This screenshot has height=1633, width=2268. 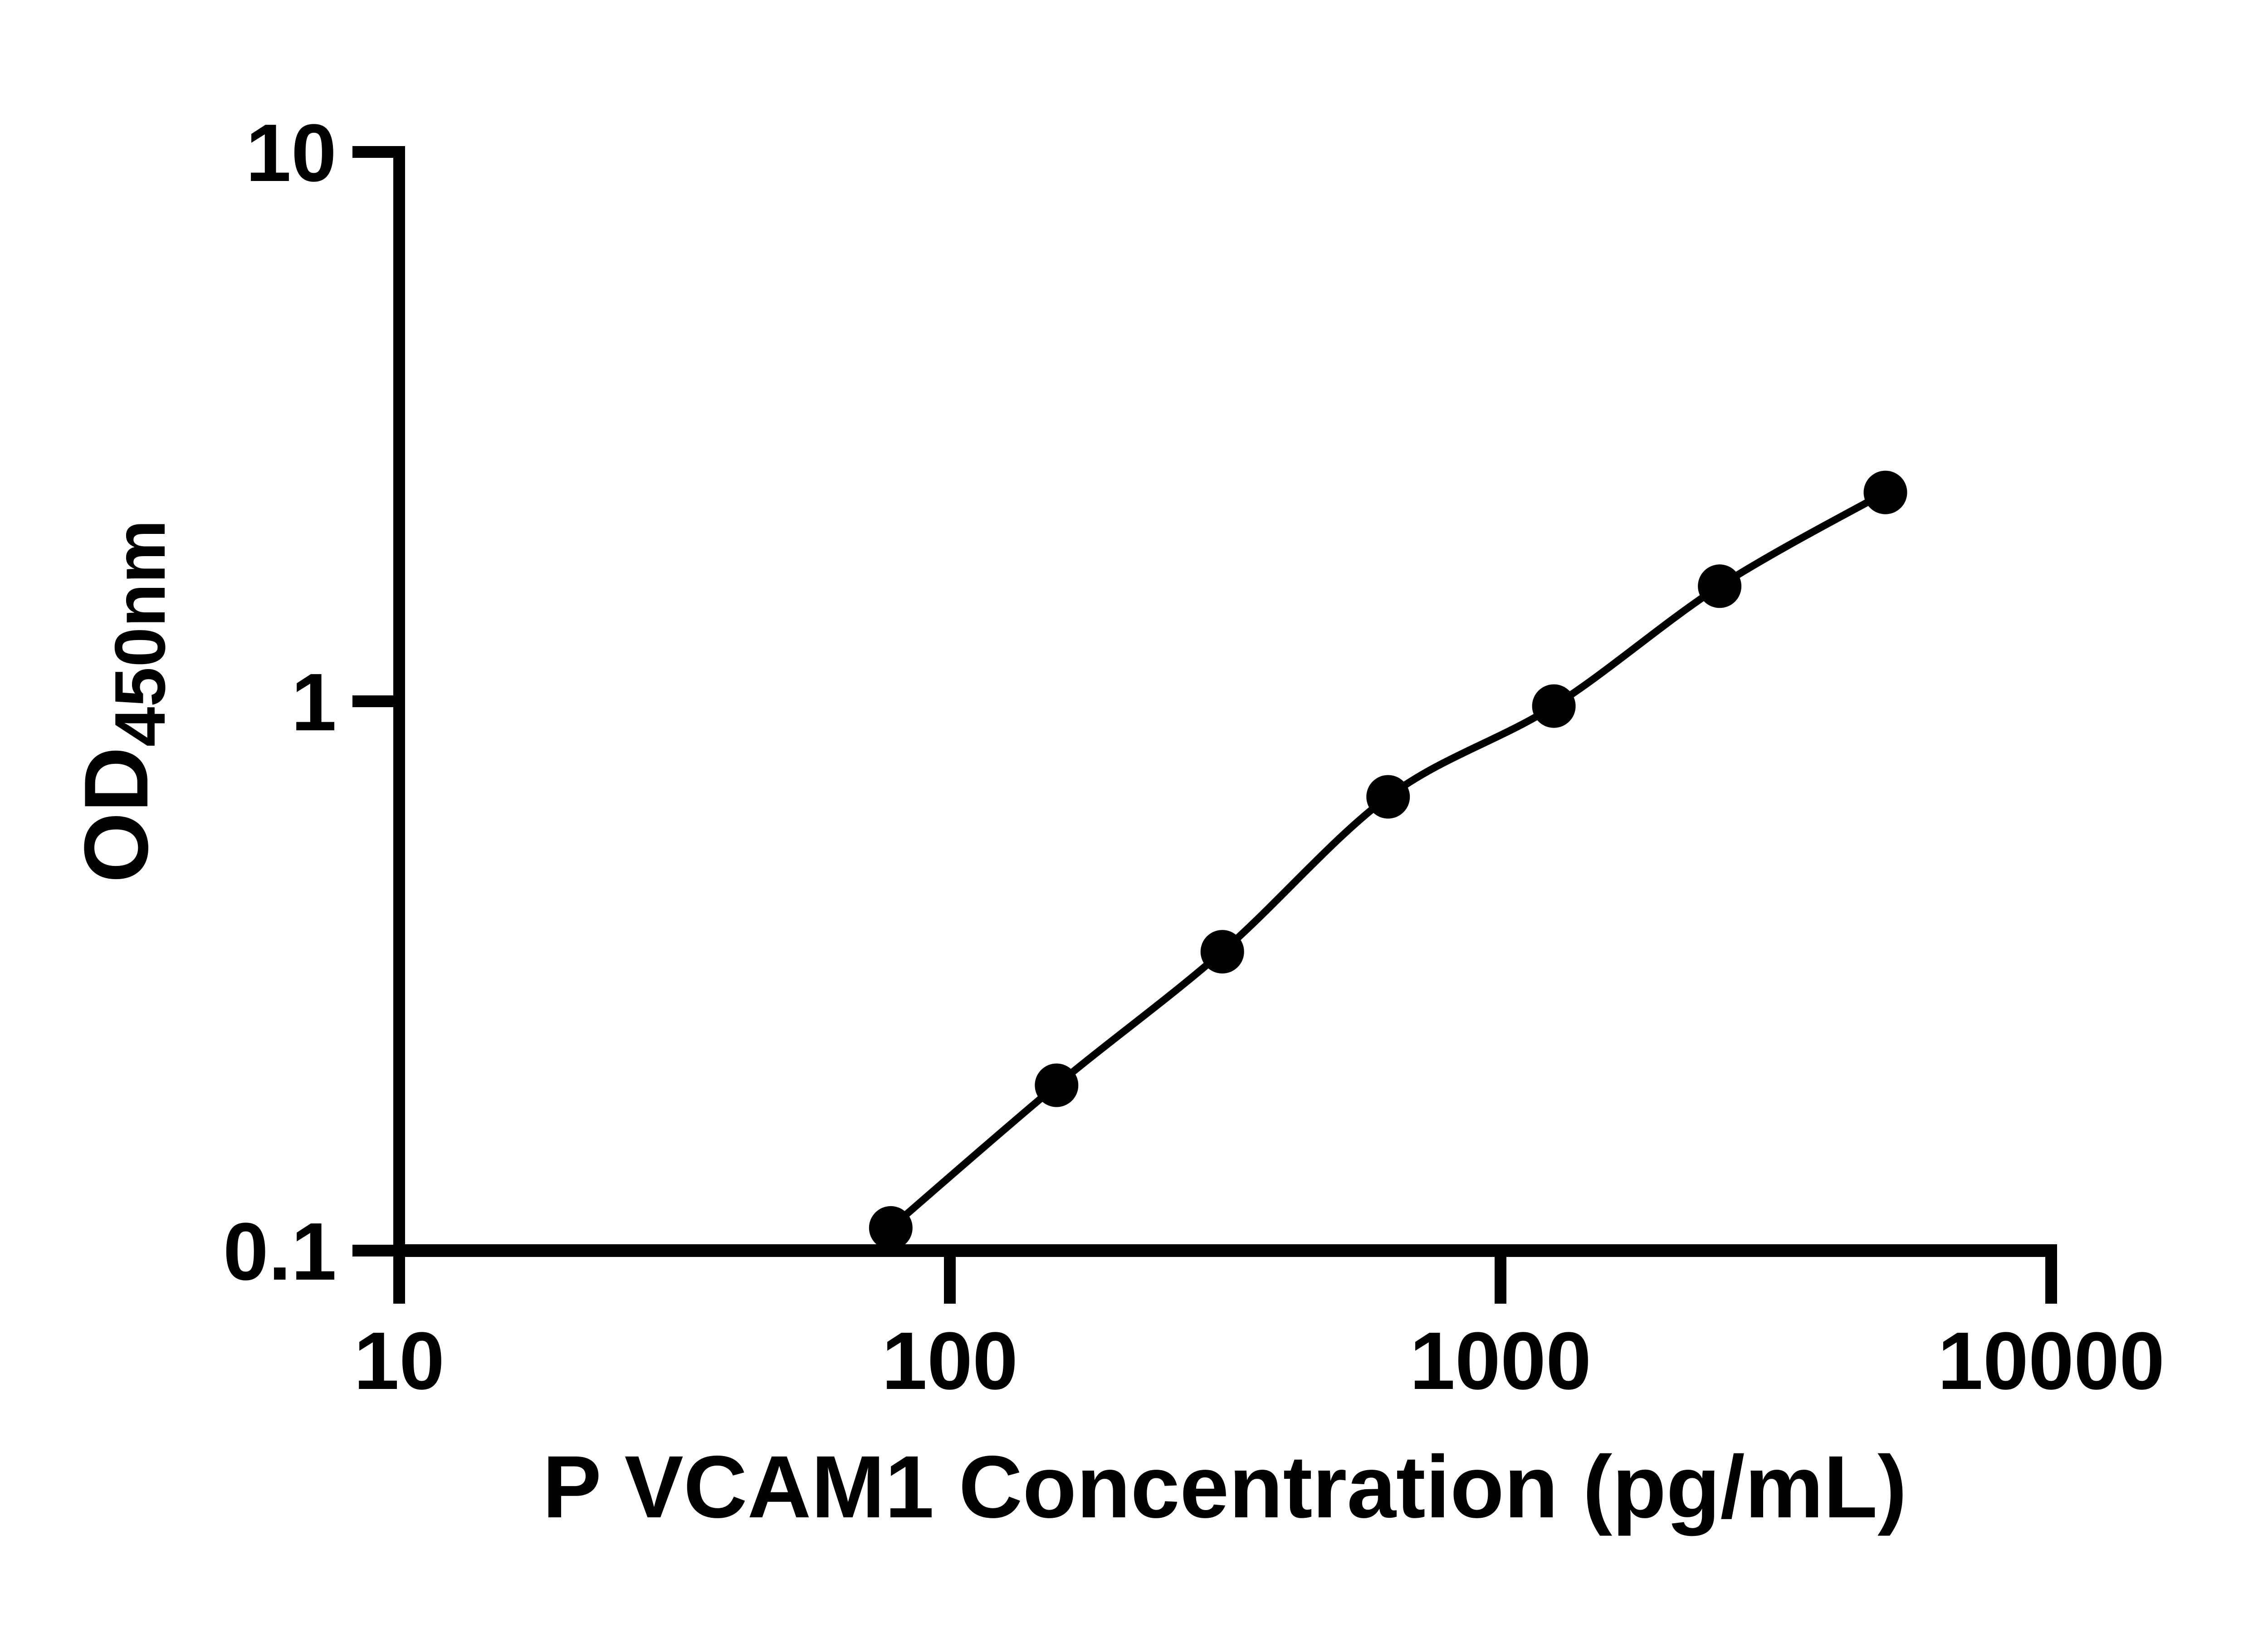 What do you see at coordinates (1225, 1486) in the screenshot?
I see `x-axis-title: P VCAM1 Concentration (pg/mL)` at bounding box center [1225, 1486].